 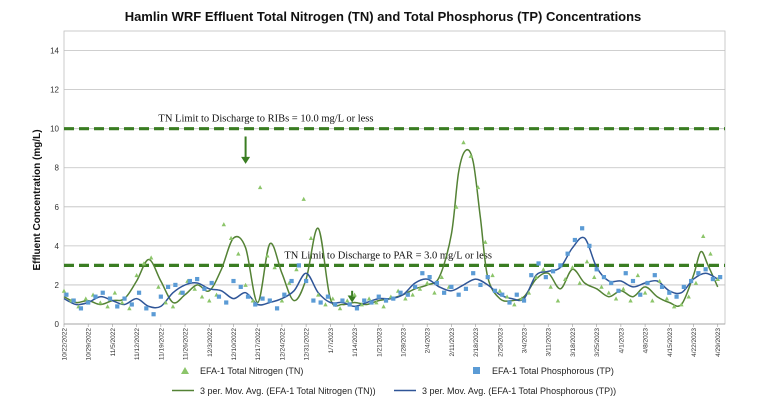 What do you see at coordinates (210, 342) in the screenshot?
I see `x-tick-label: 12/3/2022` at bounding box center [210, 342].